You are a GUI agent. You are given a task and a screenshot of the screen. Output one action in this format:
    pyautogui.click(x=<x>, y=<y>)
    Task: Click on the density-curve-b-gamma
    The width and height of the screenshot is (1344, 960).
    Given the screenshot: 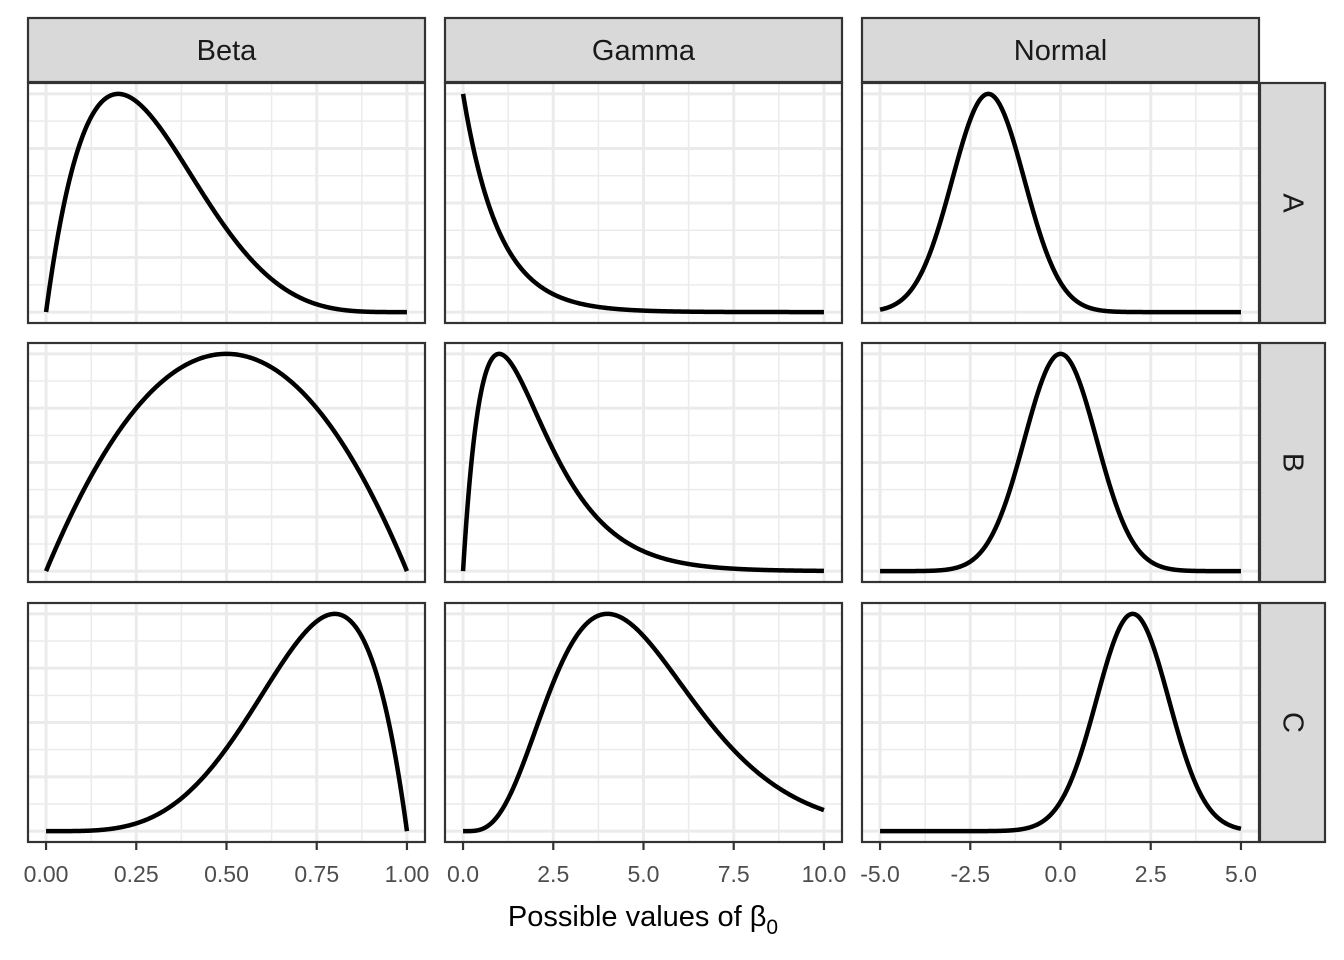 What is the action you would take?
    pyautogui.click(x=643, y=462)
    